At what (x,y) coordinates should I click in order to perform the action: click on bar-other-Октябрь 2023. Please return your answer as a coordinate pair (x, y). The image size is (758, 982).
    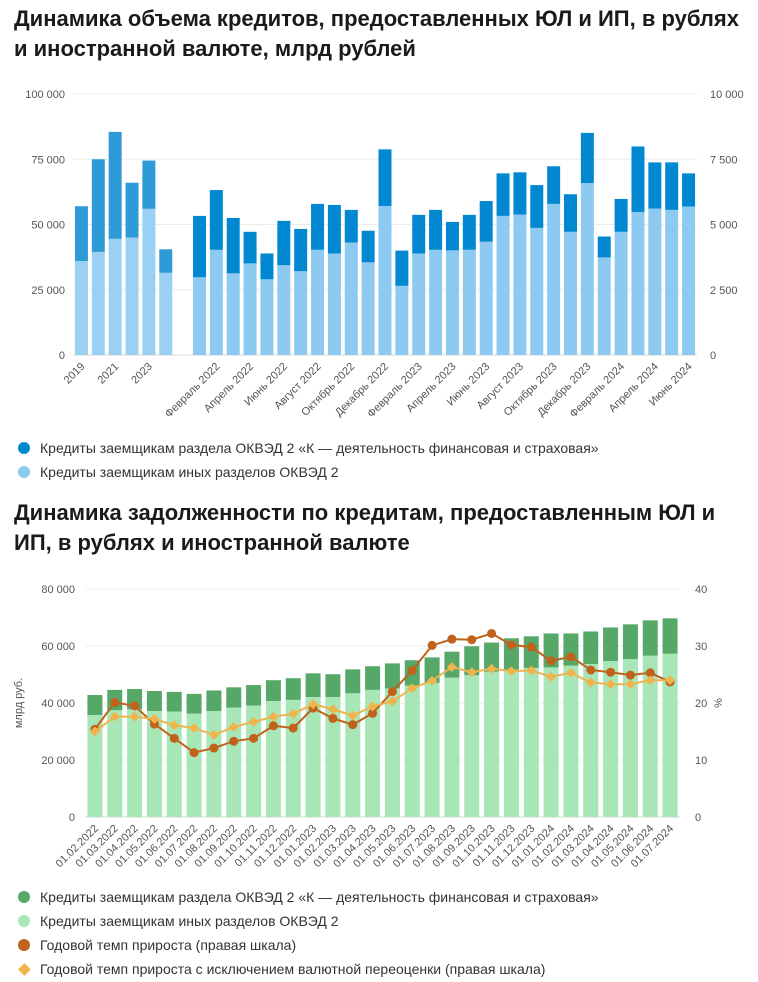
    Looking at the image, I should click on (554, 279).